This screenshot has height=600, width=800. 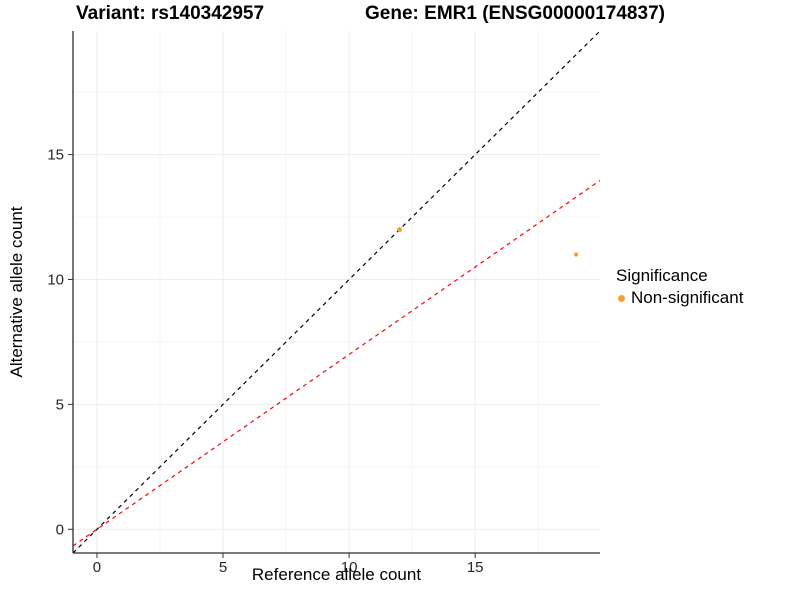 I want to click on x-tick-label: 15, so click(x=475, y=567).